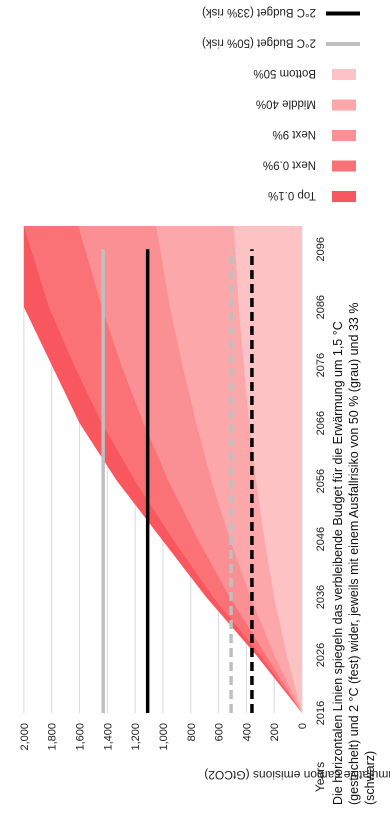 This screenshot has height=821, width=390. I want to click on legend-label-4: Bottom 50%, so click(284, 73).